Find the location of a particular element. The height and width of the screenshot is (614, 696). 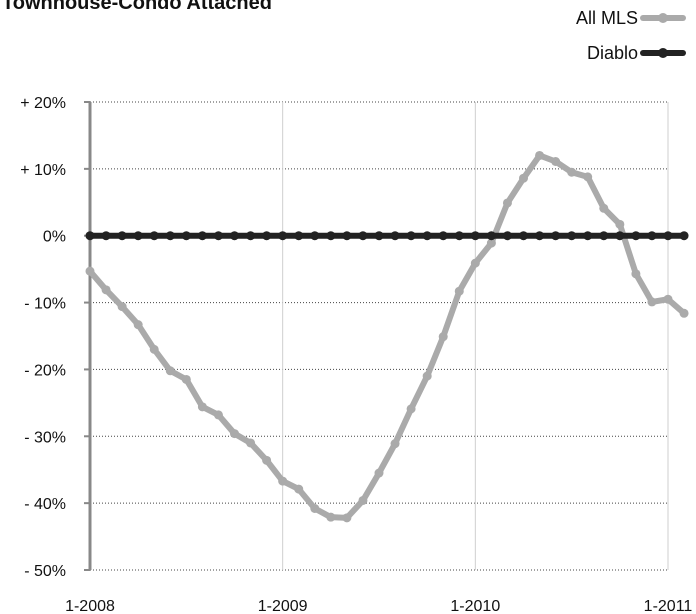

legend-label-diablo: Diablo is located at coordinates (612, 53).